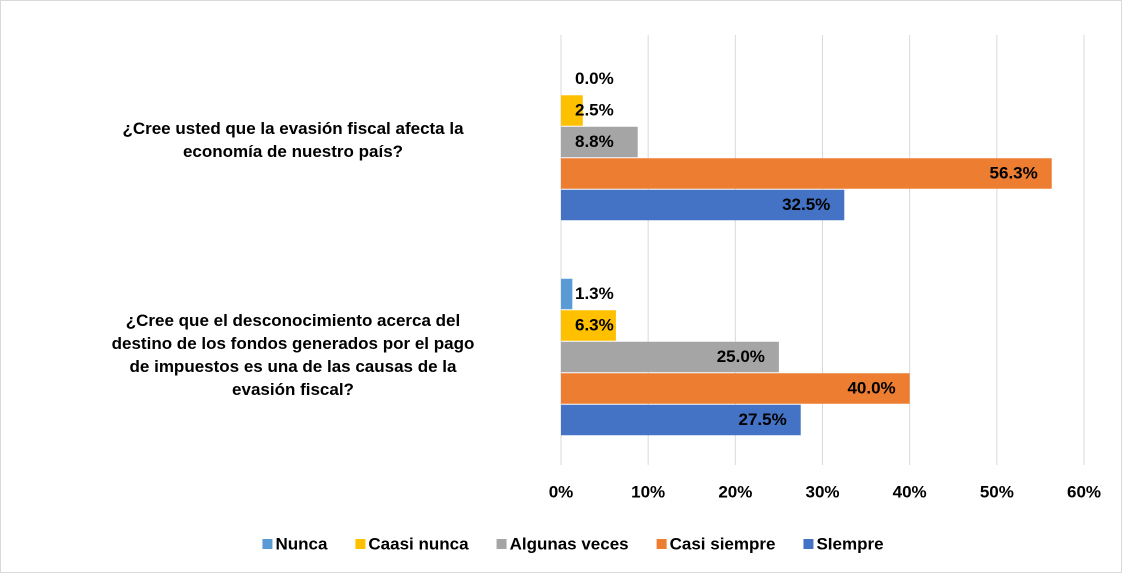 Image resolution: width=1122 pixels, height=573 pixels. I want to click on data-label: 56.3%, so click(1014, 172).